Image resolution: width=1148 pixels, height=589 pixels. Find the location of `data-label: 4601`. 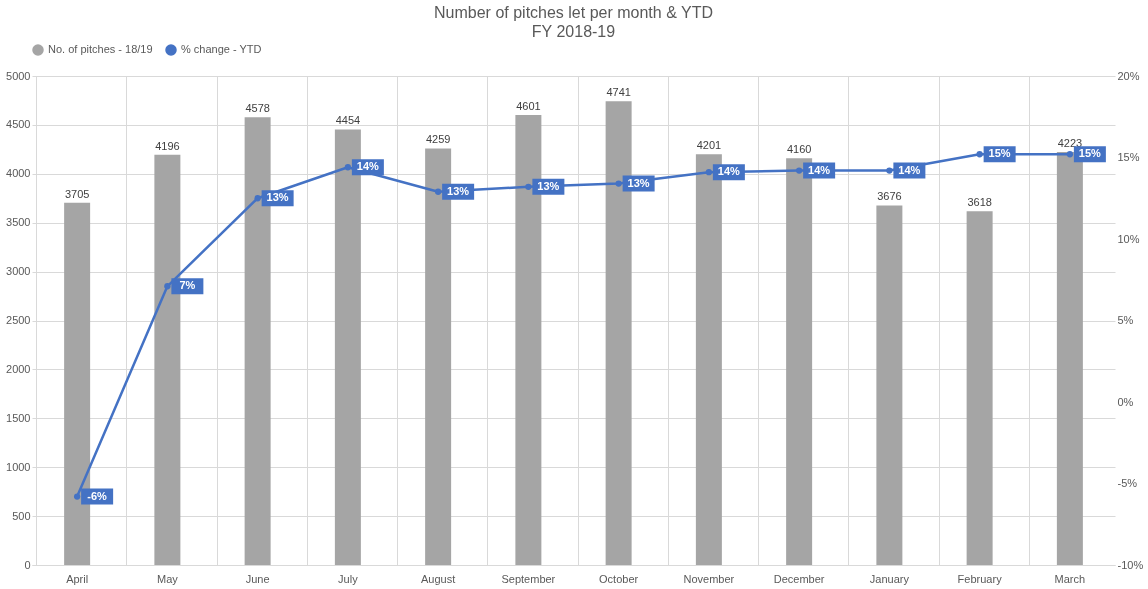

data-label: 4601 is located at coordinates (528, 106).